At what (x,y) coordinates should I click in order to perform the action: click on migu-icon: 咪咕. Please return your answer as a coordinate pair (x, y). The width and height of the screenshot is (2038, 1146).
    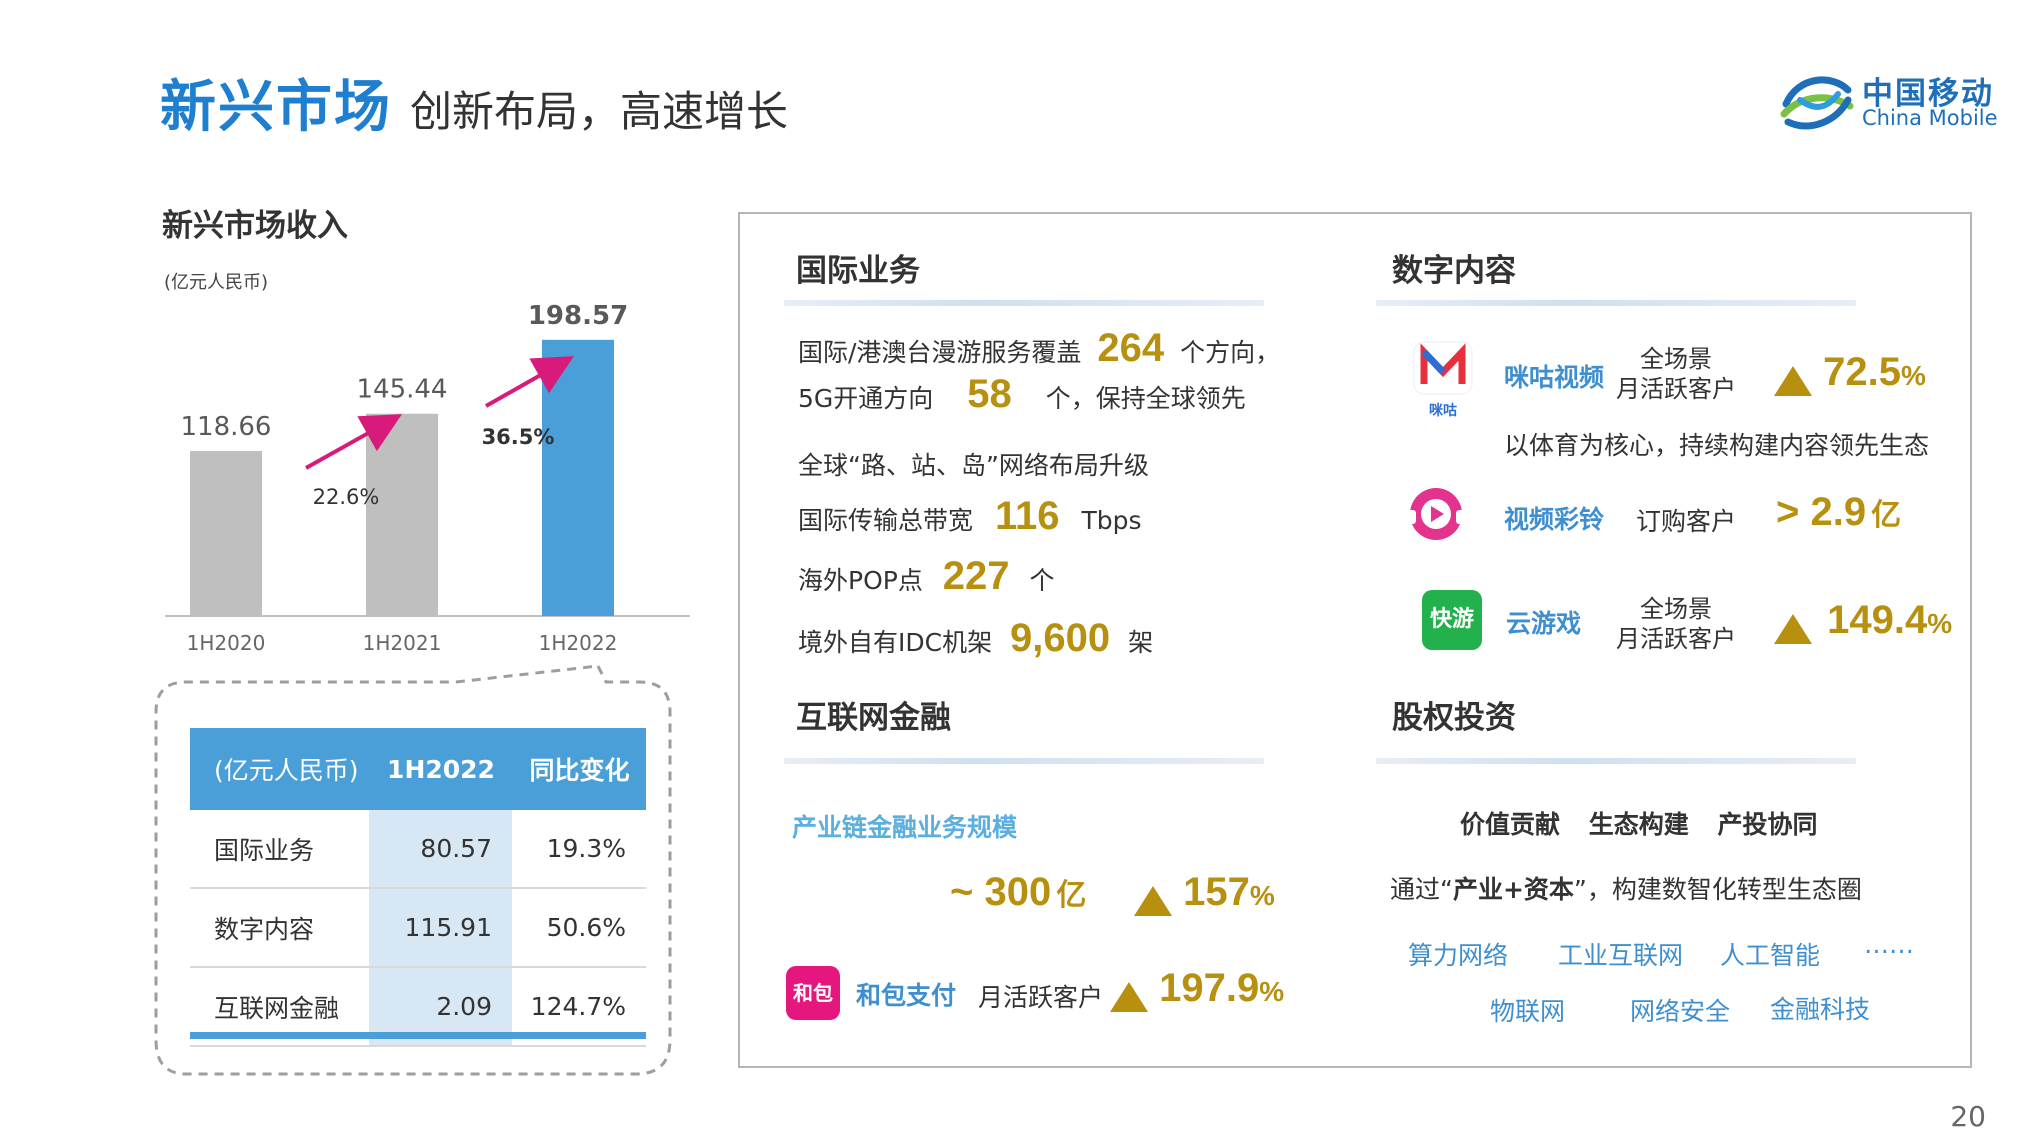
    Looking at the image, I should click on (1443, 380).